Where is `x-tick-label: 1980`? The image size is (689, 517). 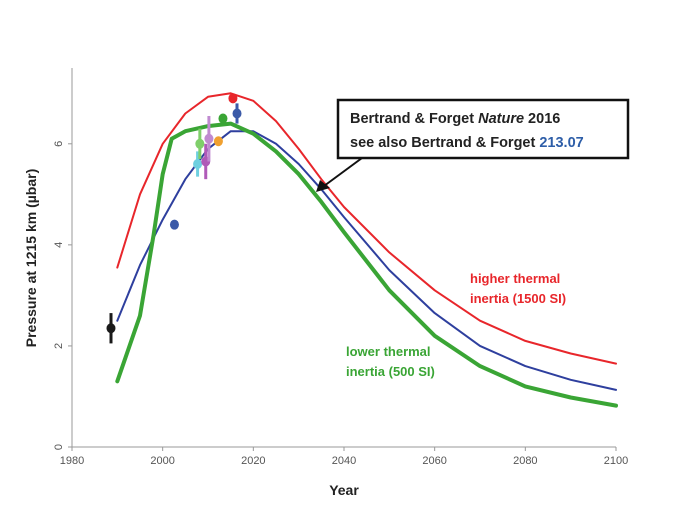 x-tick-label: 1980 is located at coordinates (72, 461).